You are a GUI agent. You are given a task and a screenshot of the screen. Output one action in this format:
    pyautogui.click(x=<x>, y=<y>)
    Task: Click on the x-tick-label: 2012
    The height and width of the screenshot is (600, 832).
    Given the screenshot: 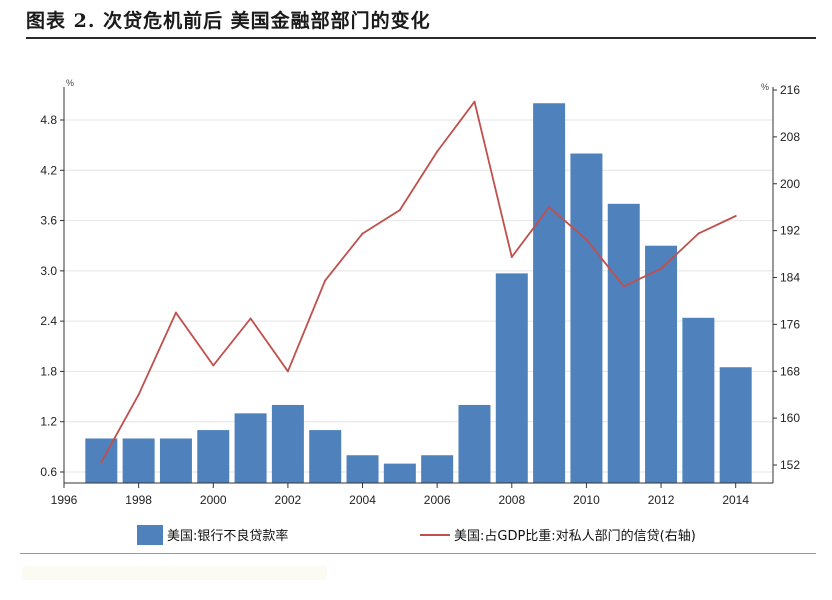 What is the action you would take?
    pyautogui.click(x=661, y=500)
    